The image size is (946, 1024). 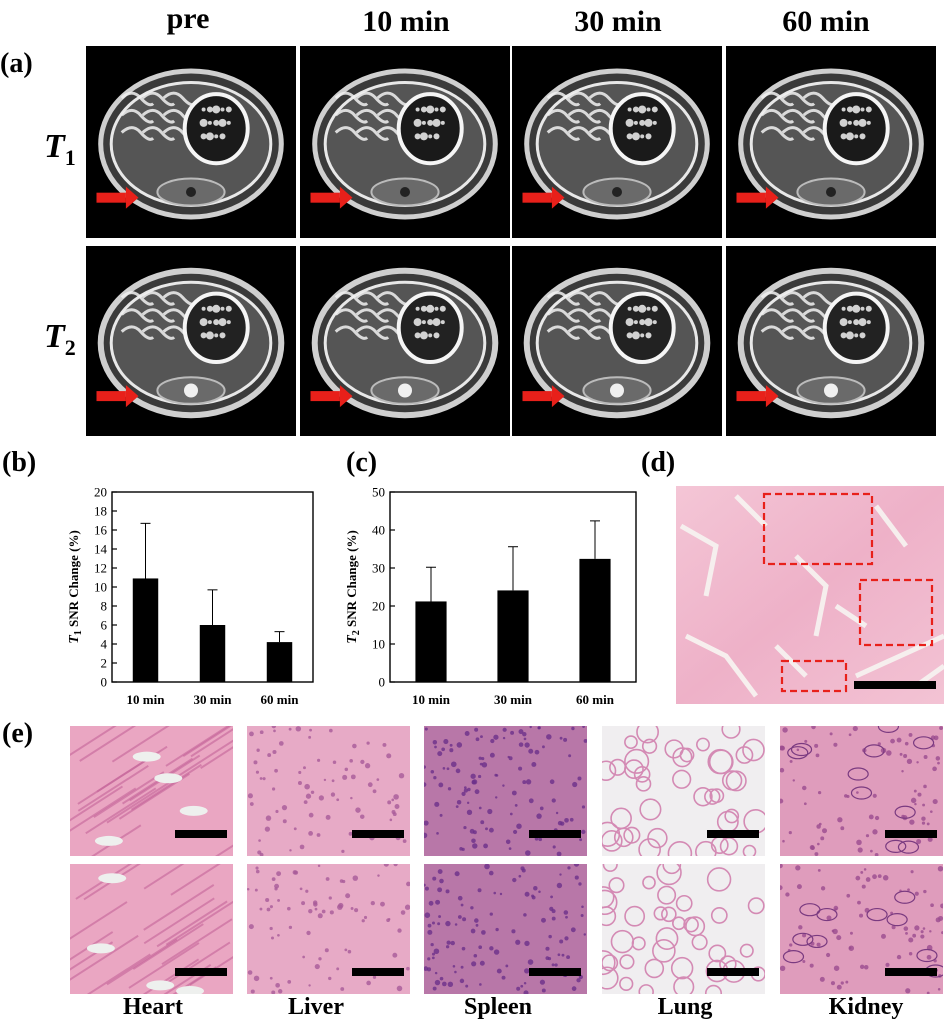 I want to click on organ-label-kidney: Kidney, so click(x=866, y=1007).